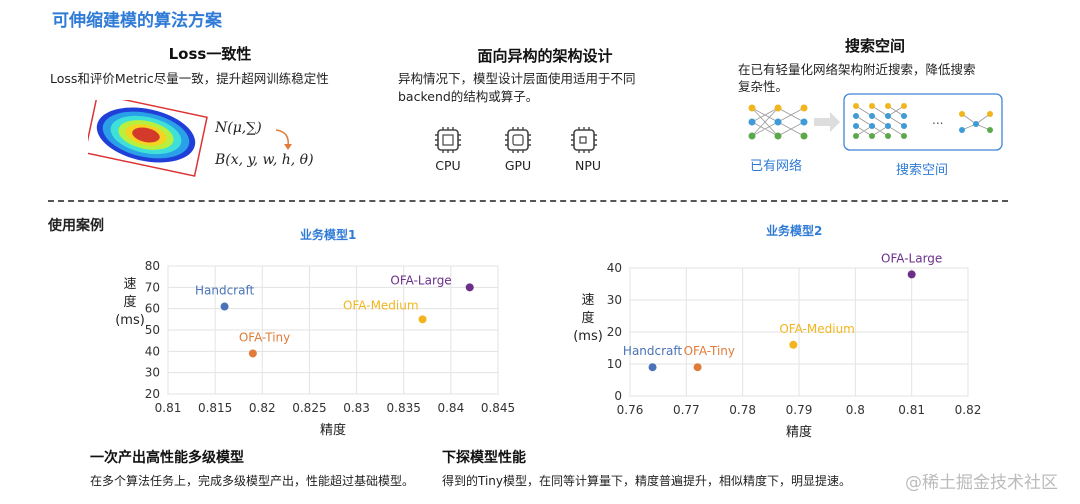  I want to click on chart1-point-label: OFA-Medium, so click(381, 305).